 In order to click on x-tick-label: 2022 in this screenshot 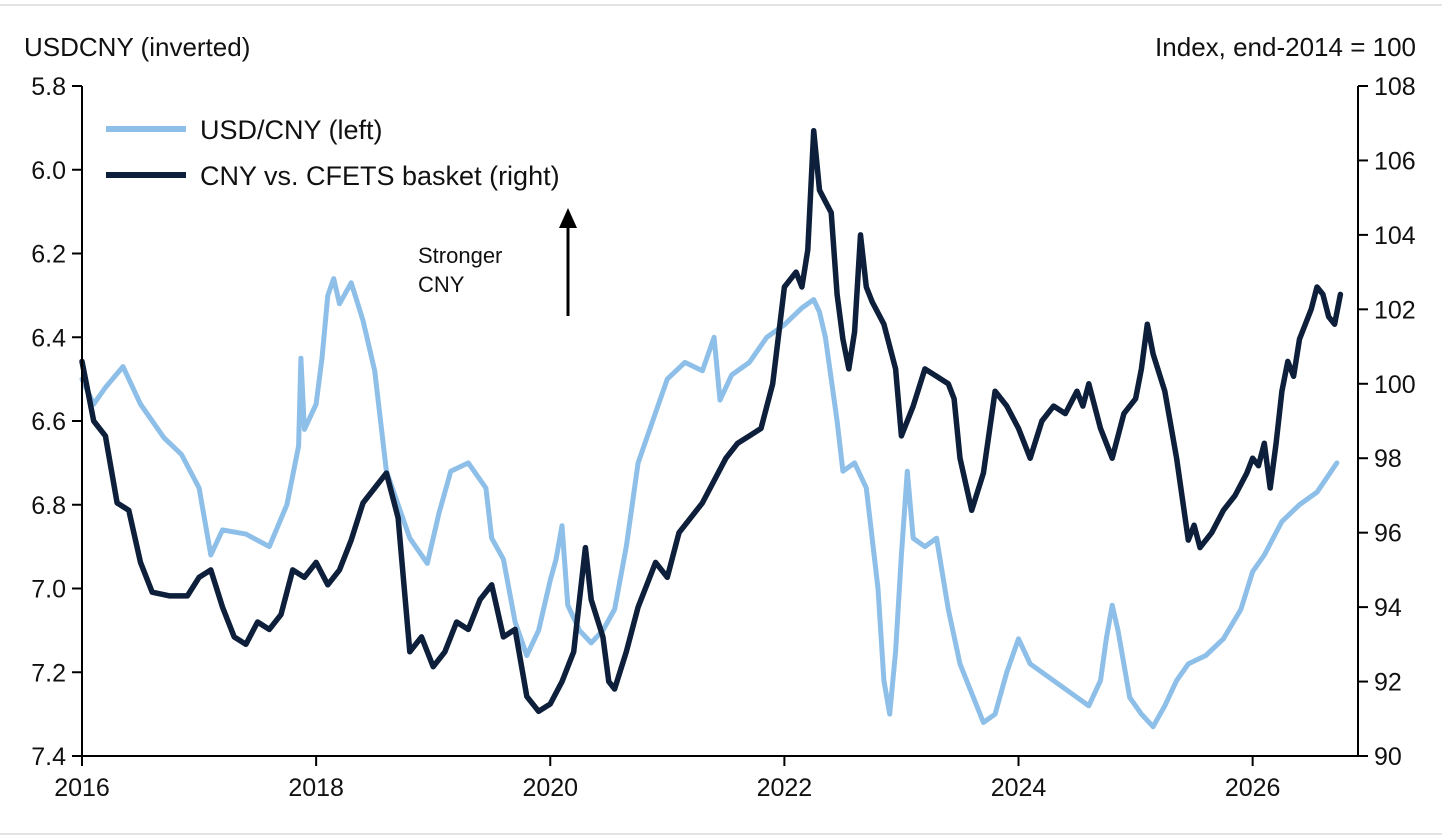, I will do `click(785, 788)`.